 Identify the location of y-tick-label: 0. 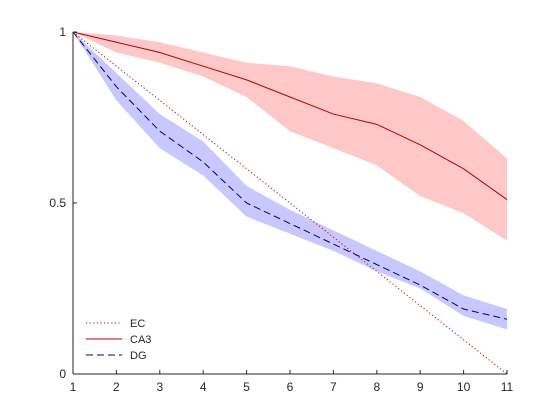
(62, 374).